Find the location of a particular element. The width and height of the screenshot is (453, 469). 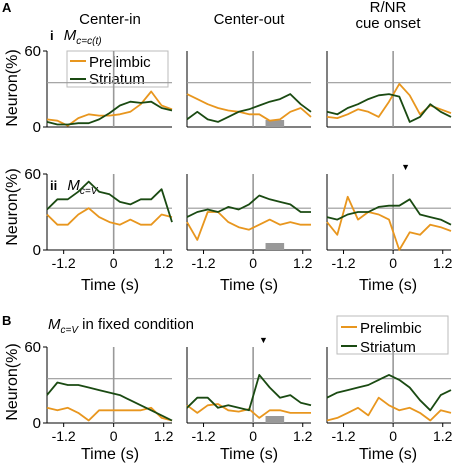

panel-a-ii-center-out-striatum-line is located at coordinates (248, 206).